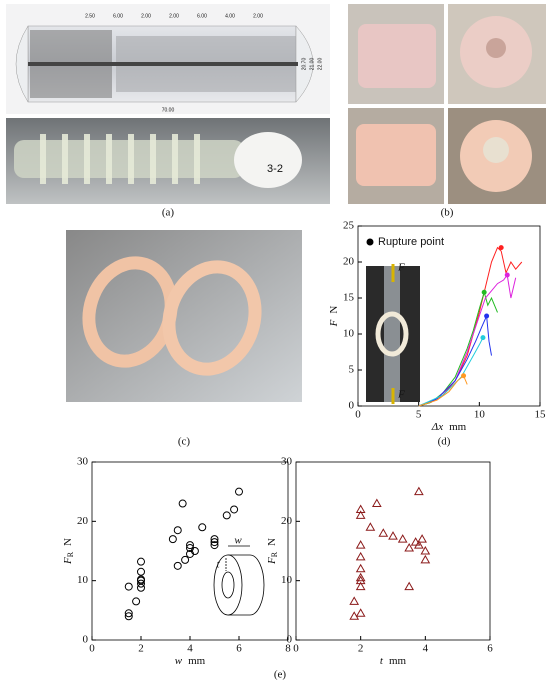 The image size is (550, 684). Describe the element at coordinates (168, 161) in the screenshot. I see `photo-a` at that location.